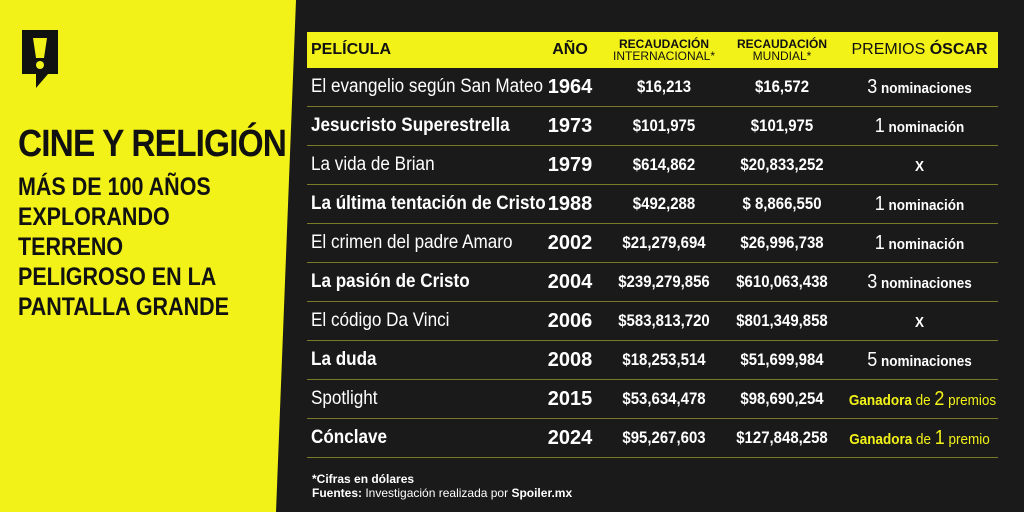 The height and width of the screenshot is (512, 1024). What do you see at coordinates (664, 86) in the screenshot?
I see `intl-gross: $16,213` at bounding box center [664, 86].